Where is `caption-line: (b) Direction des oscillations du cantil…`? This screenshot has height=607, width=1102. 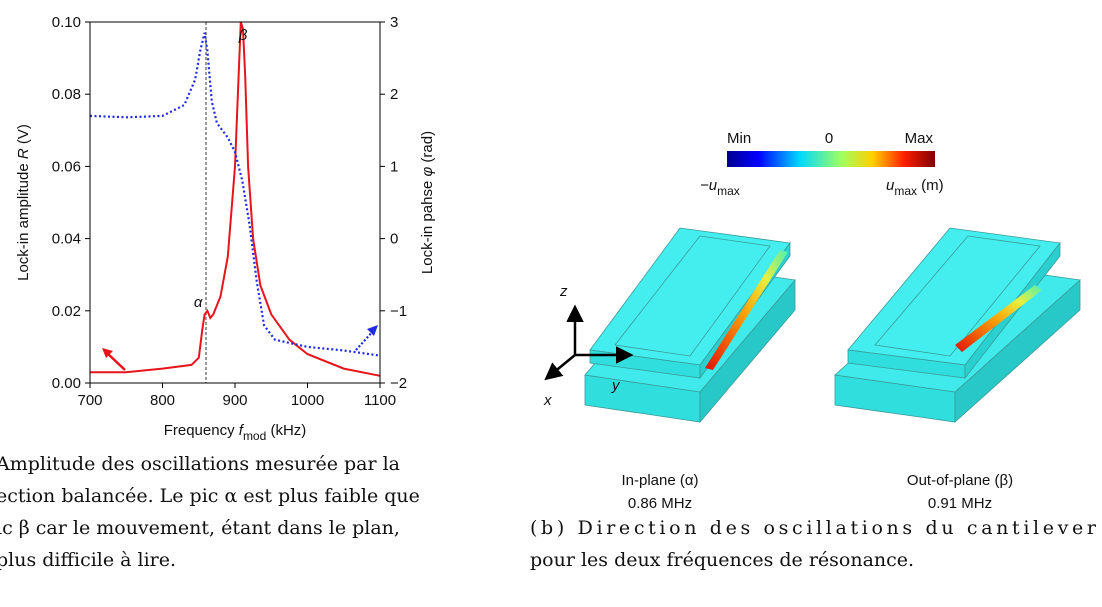 caption-line: (b) Direction des oscillations du cantil… is located at coordinates (813, 528).